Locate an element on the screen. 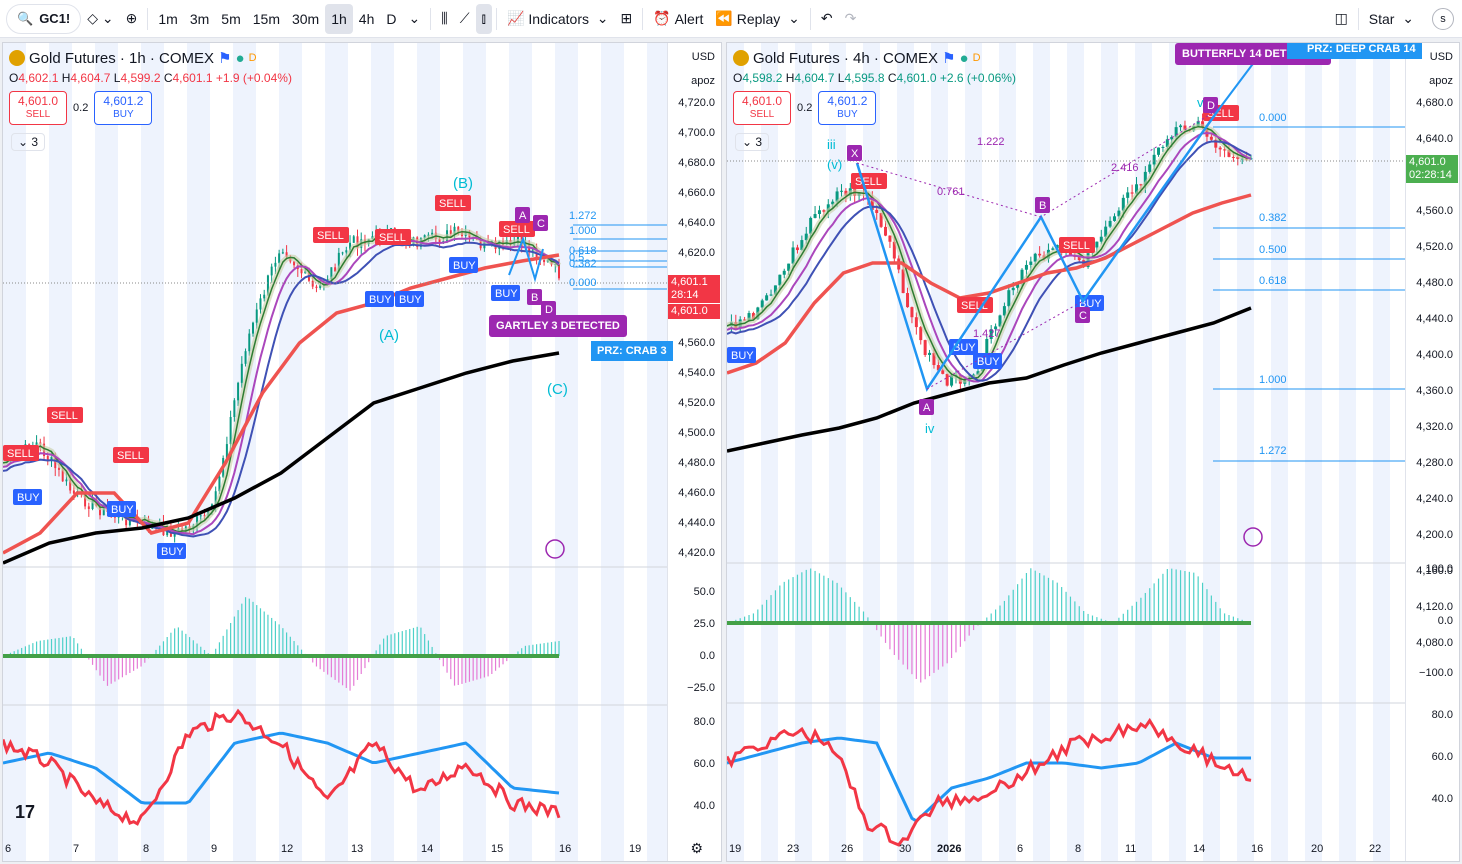 Image resolution: width=1462 pixels, height=864 pixels. change-value: +2.6 (+0.06%) is located at coordinates (977, 78).